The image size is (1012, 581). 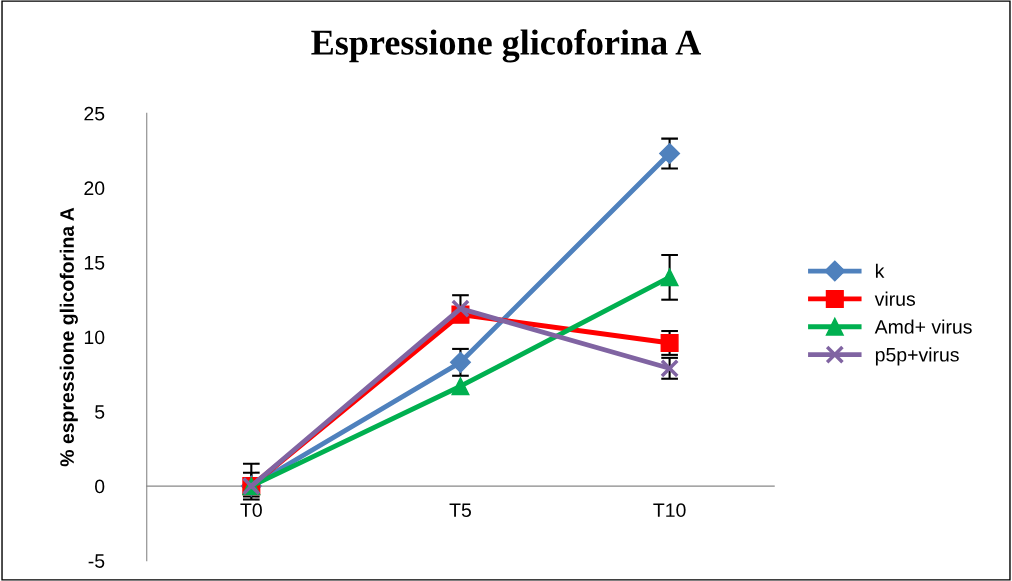 What do you see at coordinates (96, 561) in the screenshot?
I see `y-tick-label: -5` at bounding box center [96, 561].